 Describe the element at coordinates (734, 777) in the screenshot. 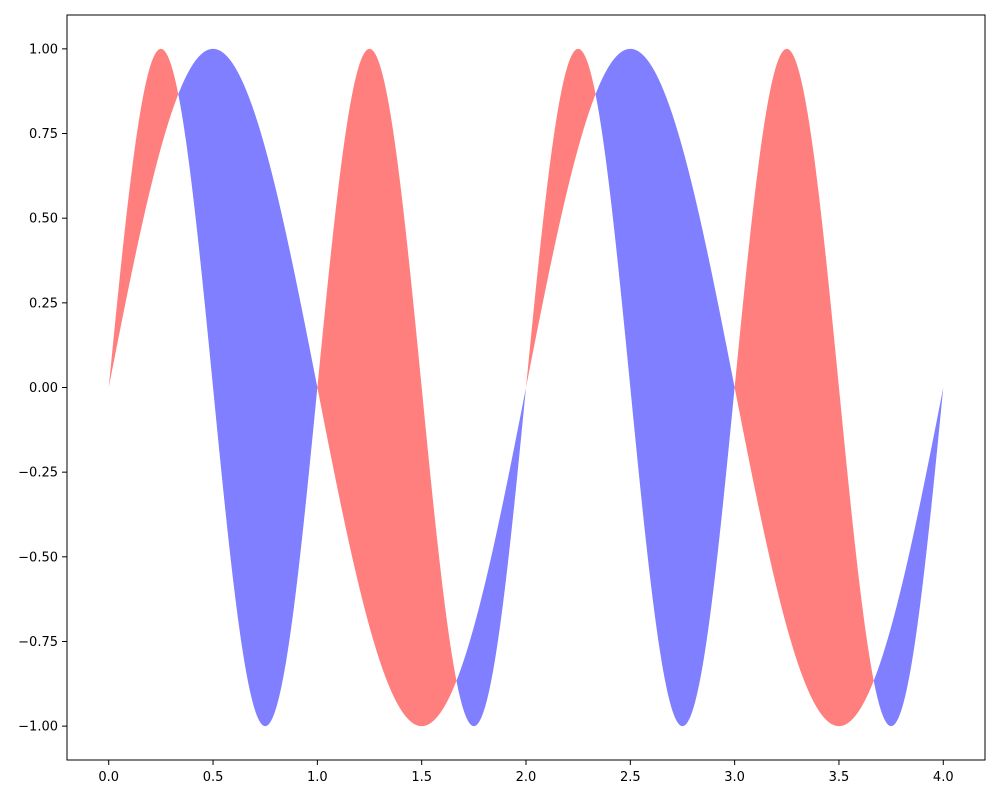

I see `x-tick-label: 3.0` at that location.